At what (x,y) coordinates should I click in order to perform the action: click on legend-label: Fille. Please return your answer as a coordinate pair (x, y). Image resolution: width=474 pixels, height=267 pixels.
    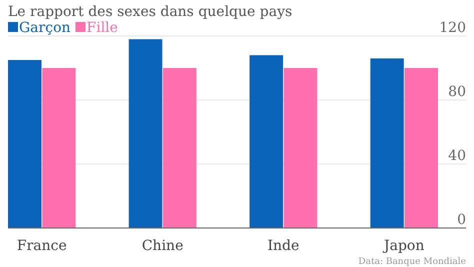
    Looking at the image, I should click on (102, 28).